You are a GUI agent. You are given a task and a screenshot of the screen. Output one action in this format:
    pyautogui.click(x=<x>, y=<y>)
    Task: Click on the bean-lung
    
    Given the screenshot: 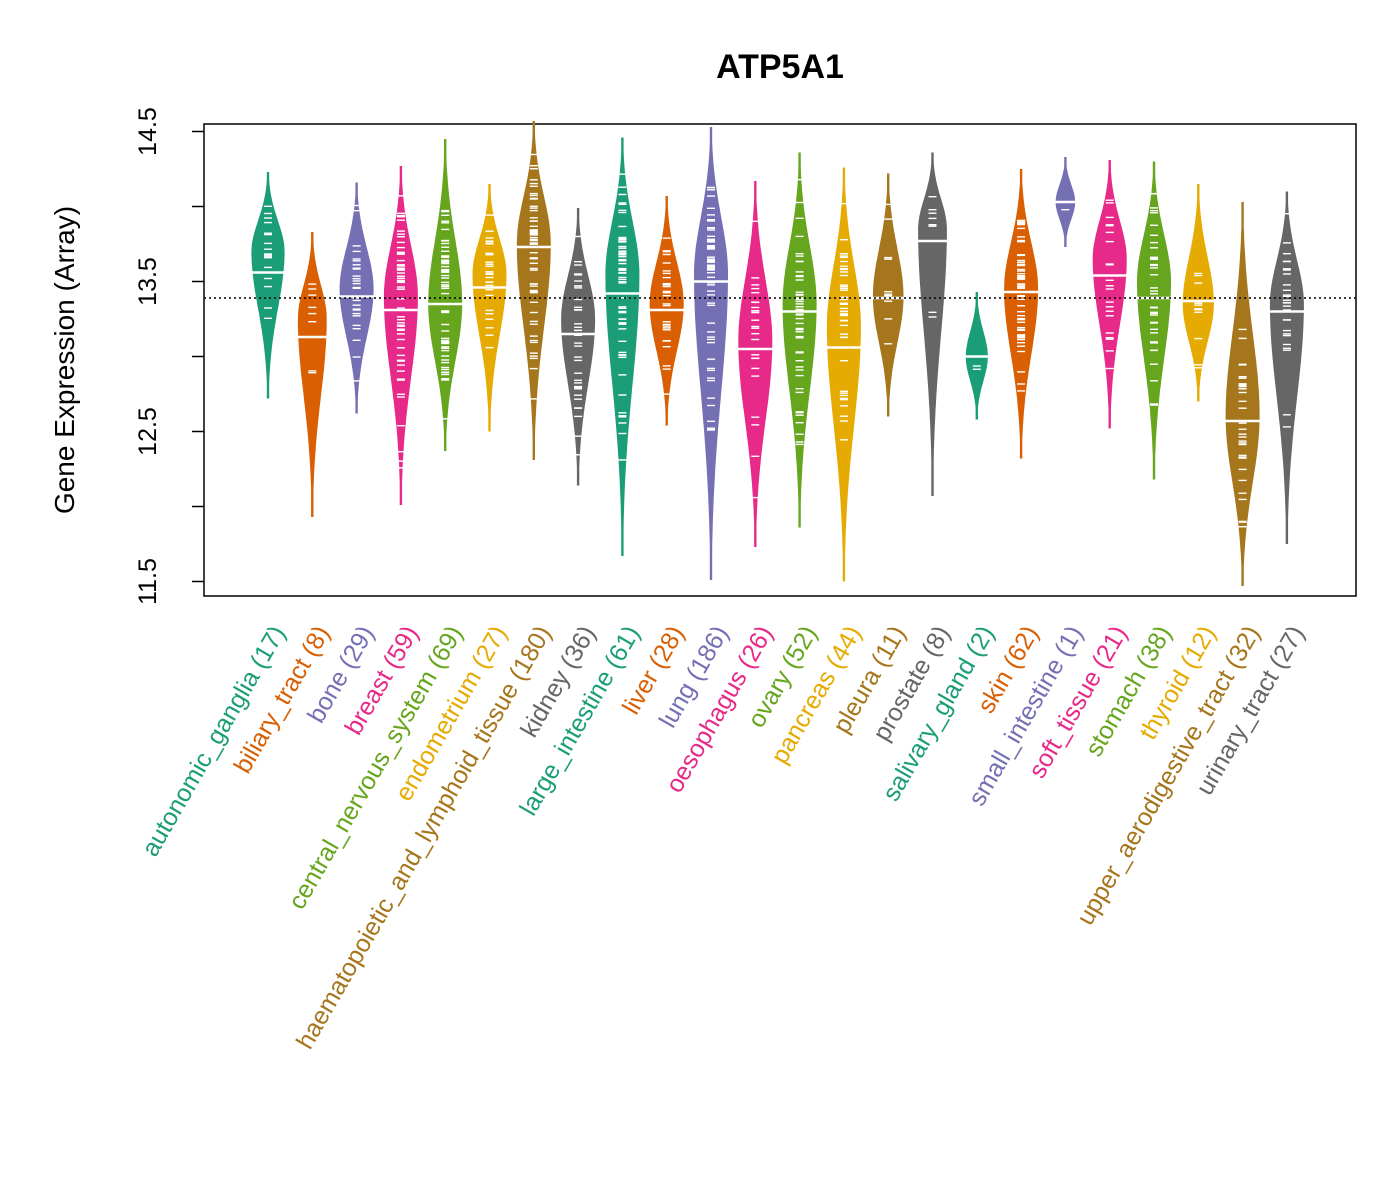 What is the action you would take?
    pyautogui.click(x=711, y=353)
    